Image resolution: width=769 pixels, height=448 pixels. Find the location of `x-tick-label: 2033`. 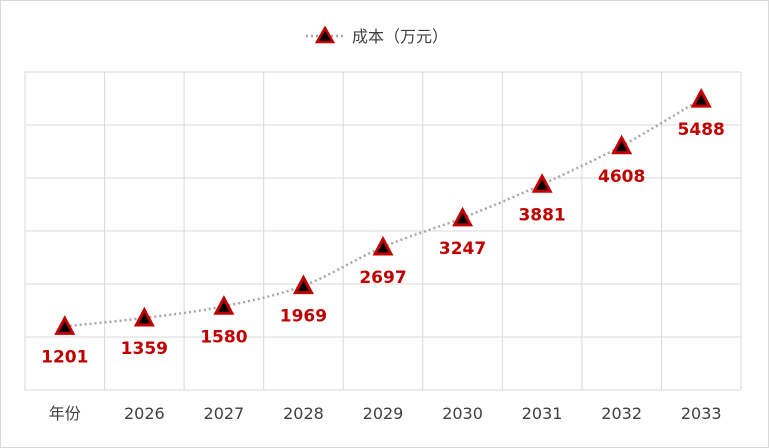

x-tick-label: 2033 is located at coordinates (701, 413).